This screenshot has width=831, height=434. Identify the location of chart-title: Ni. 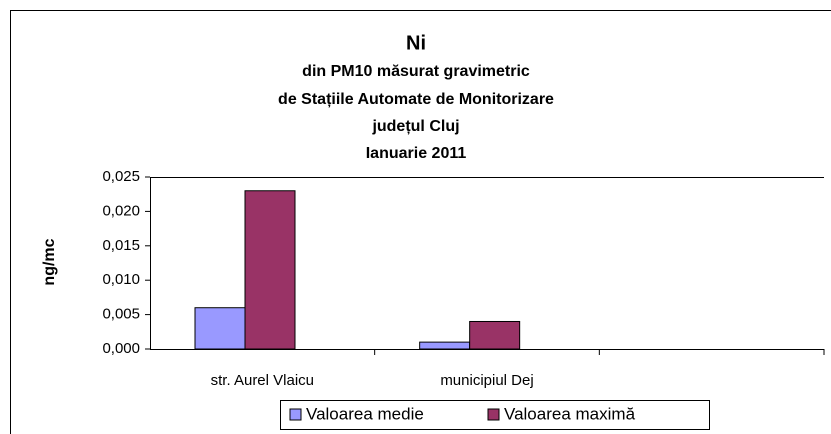
(416, 43).